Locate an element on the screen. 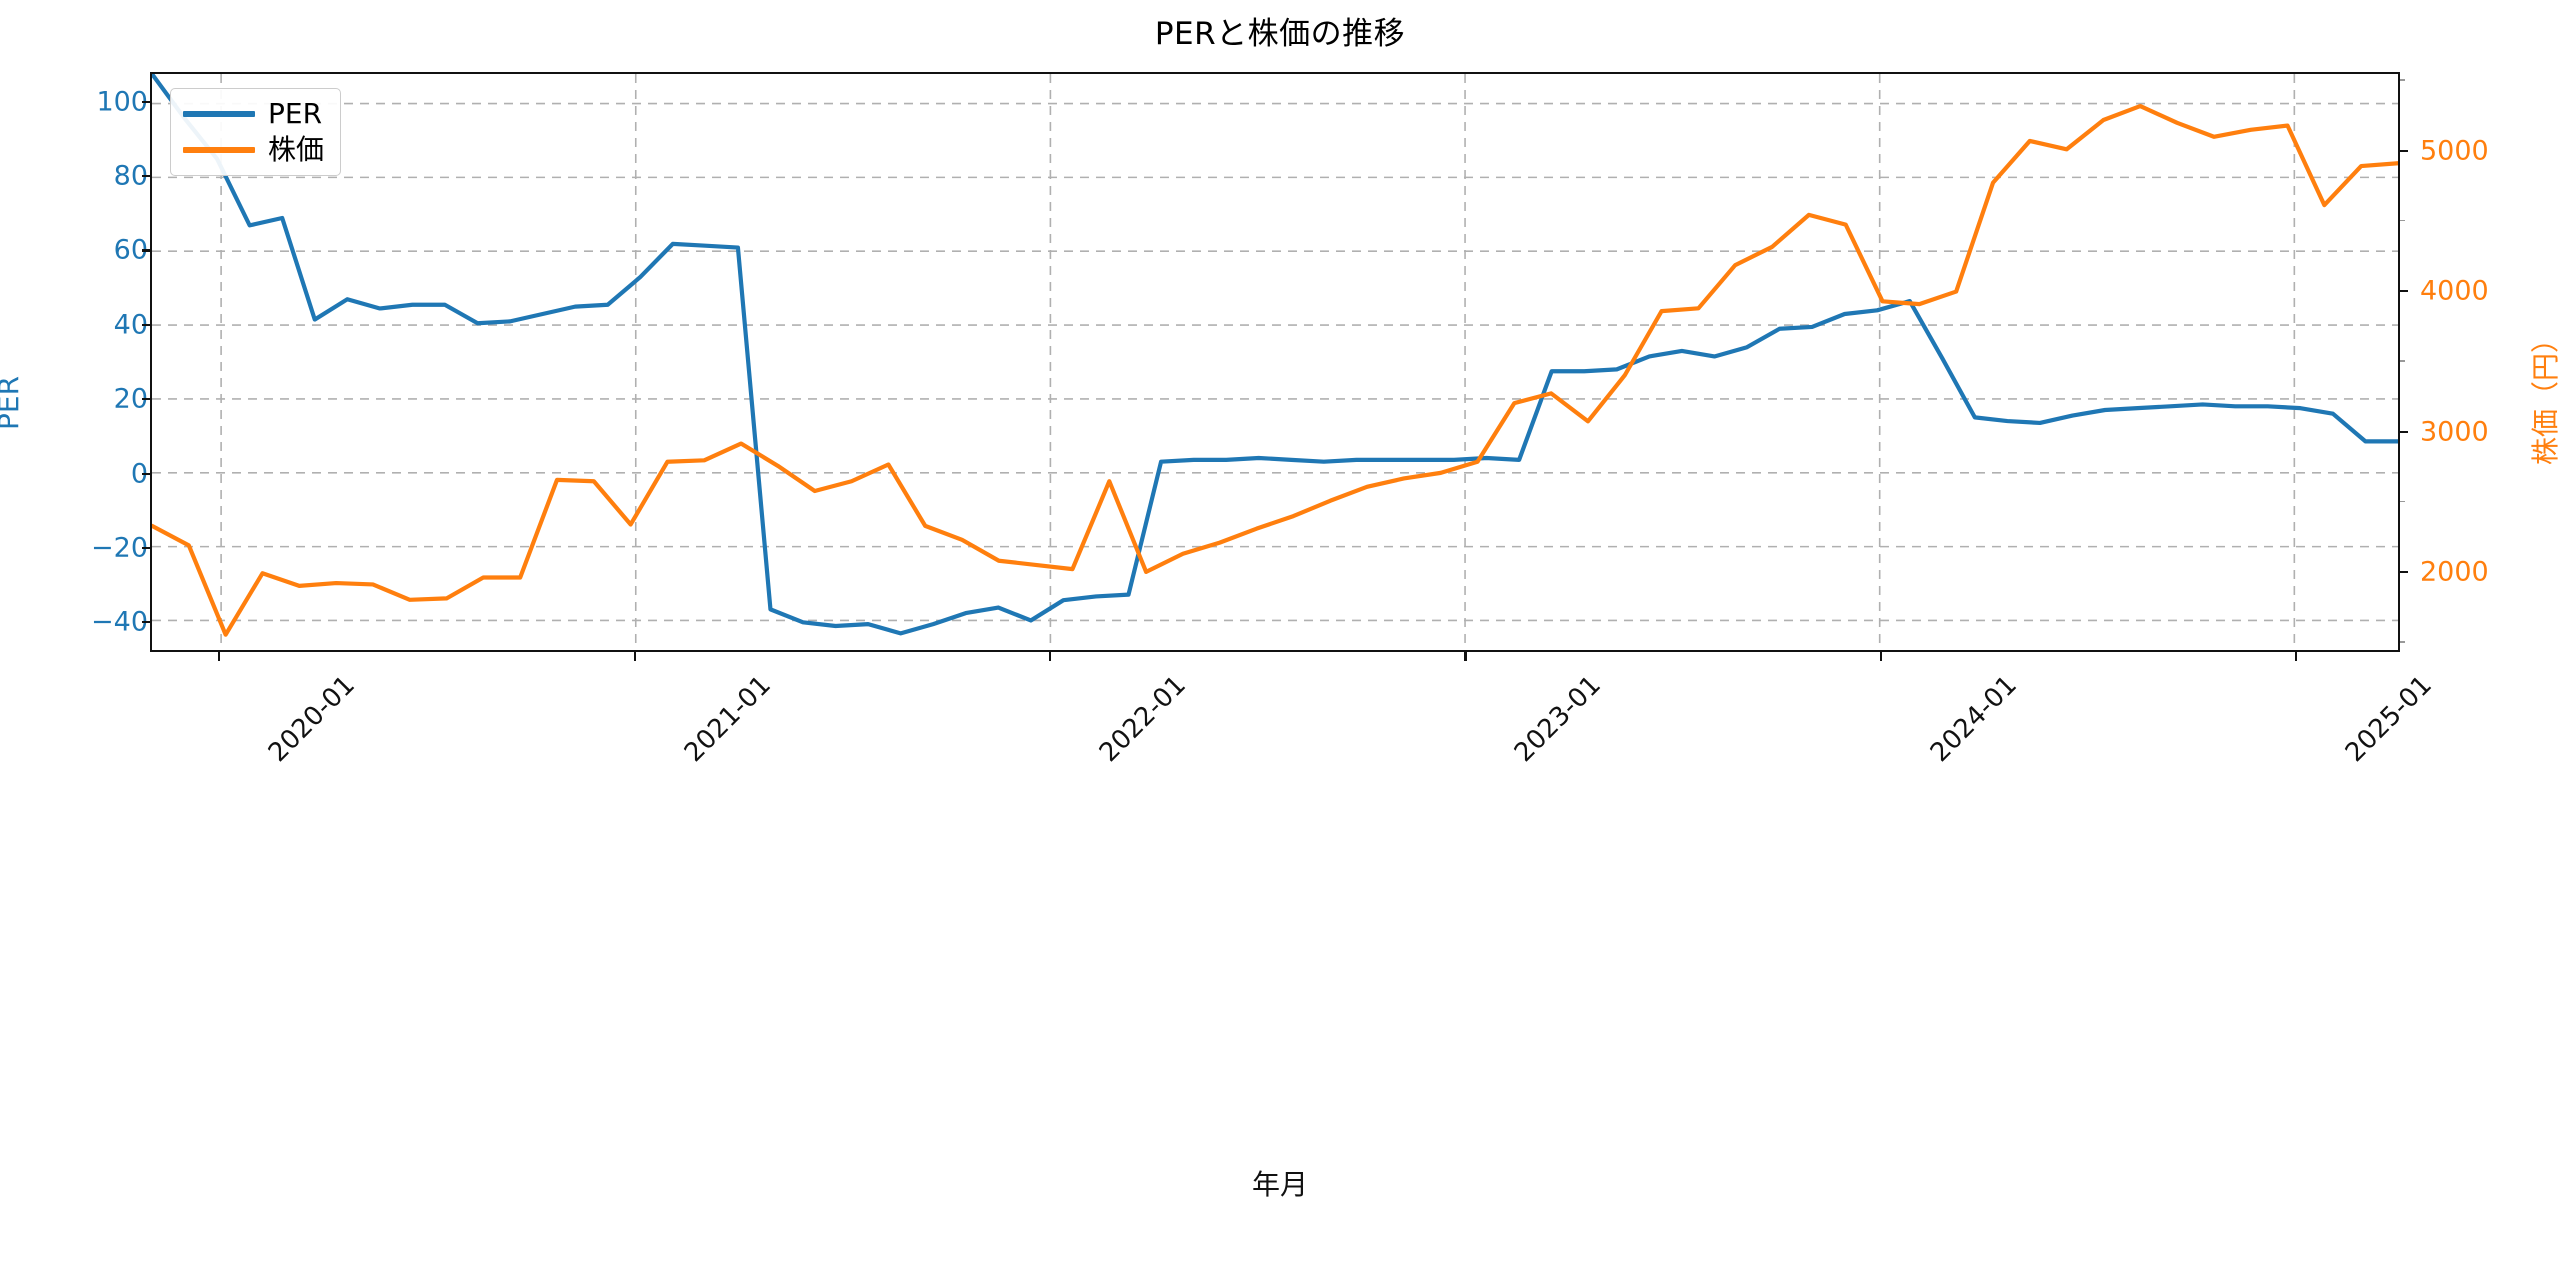 The image size is (2560, 1269). x-tick-2020-01: 2020-01 is located at coordinates (312, 719).